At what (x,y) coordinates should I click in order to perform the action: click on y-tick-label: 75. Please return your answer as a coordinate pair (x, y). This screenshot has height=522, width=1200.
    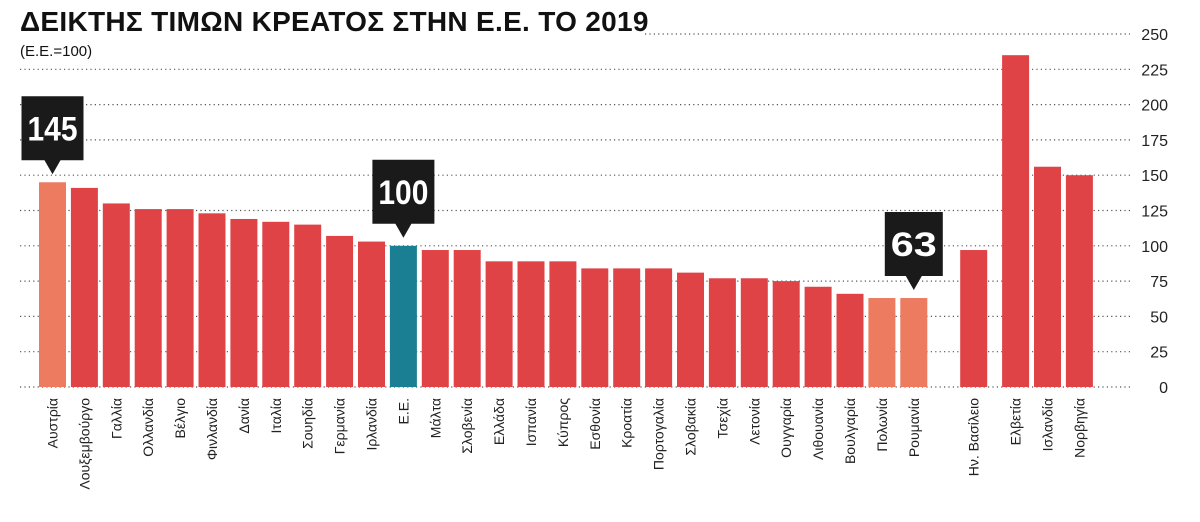
    Looking at the image, I should click on (1159, 282).